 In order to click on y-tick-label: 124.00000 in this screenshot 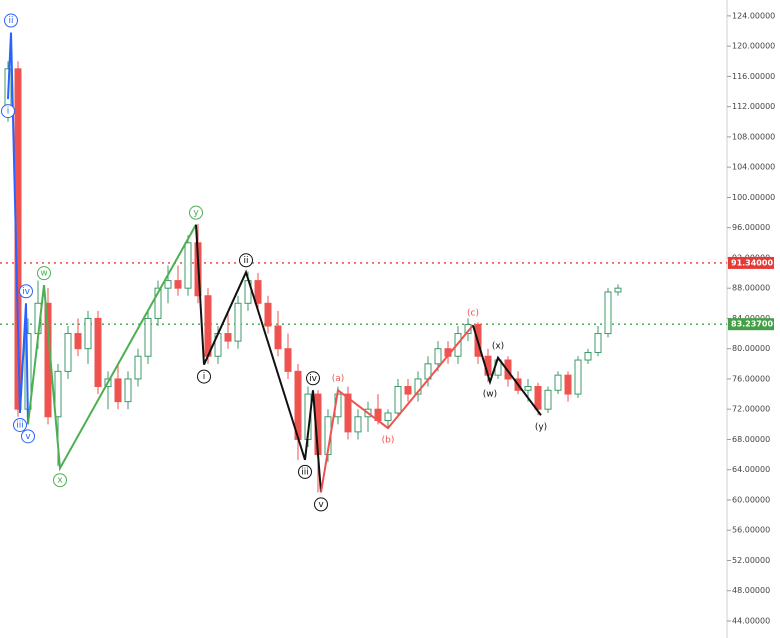, I will do `click(753, 15)`.